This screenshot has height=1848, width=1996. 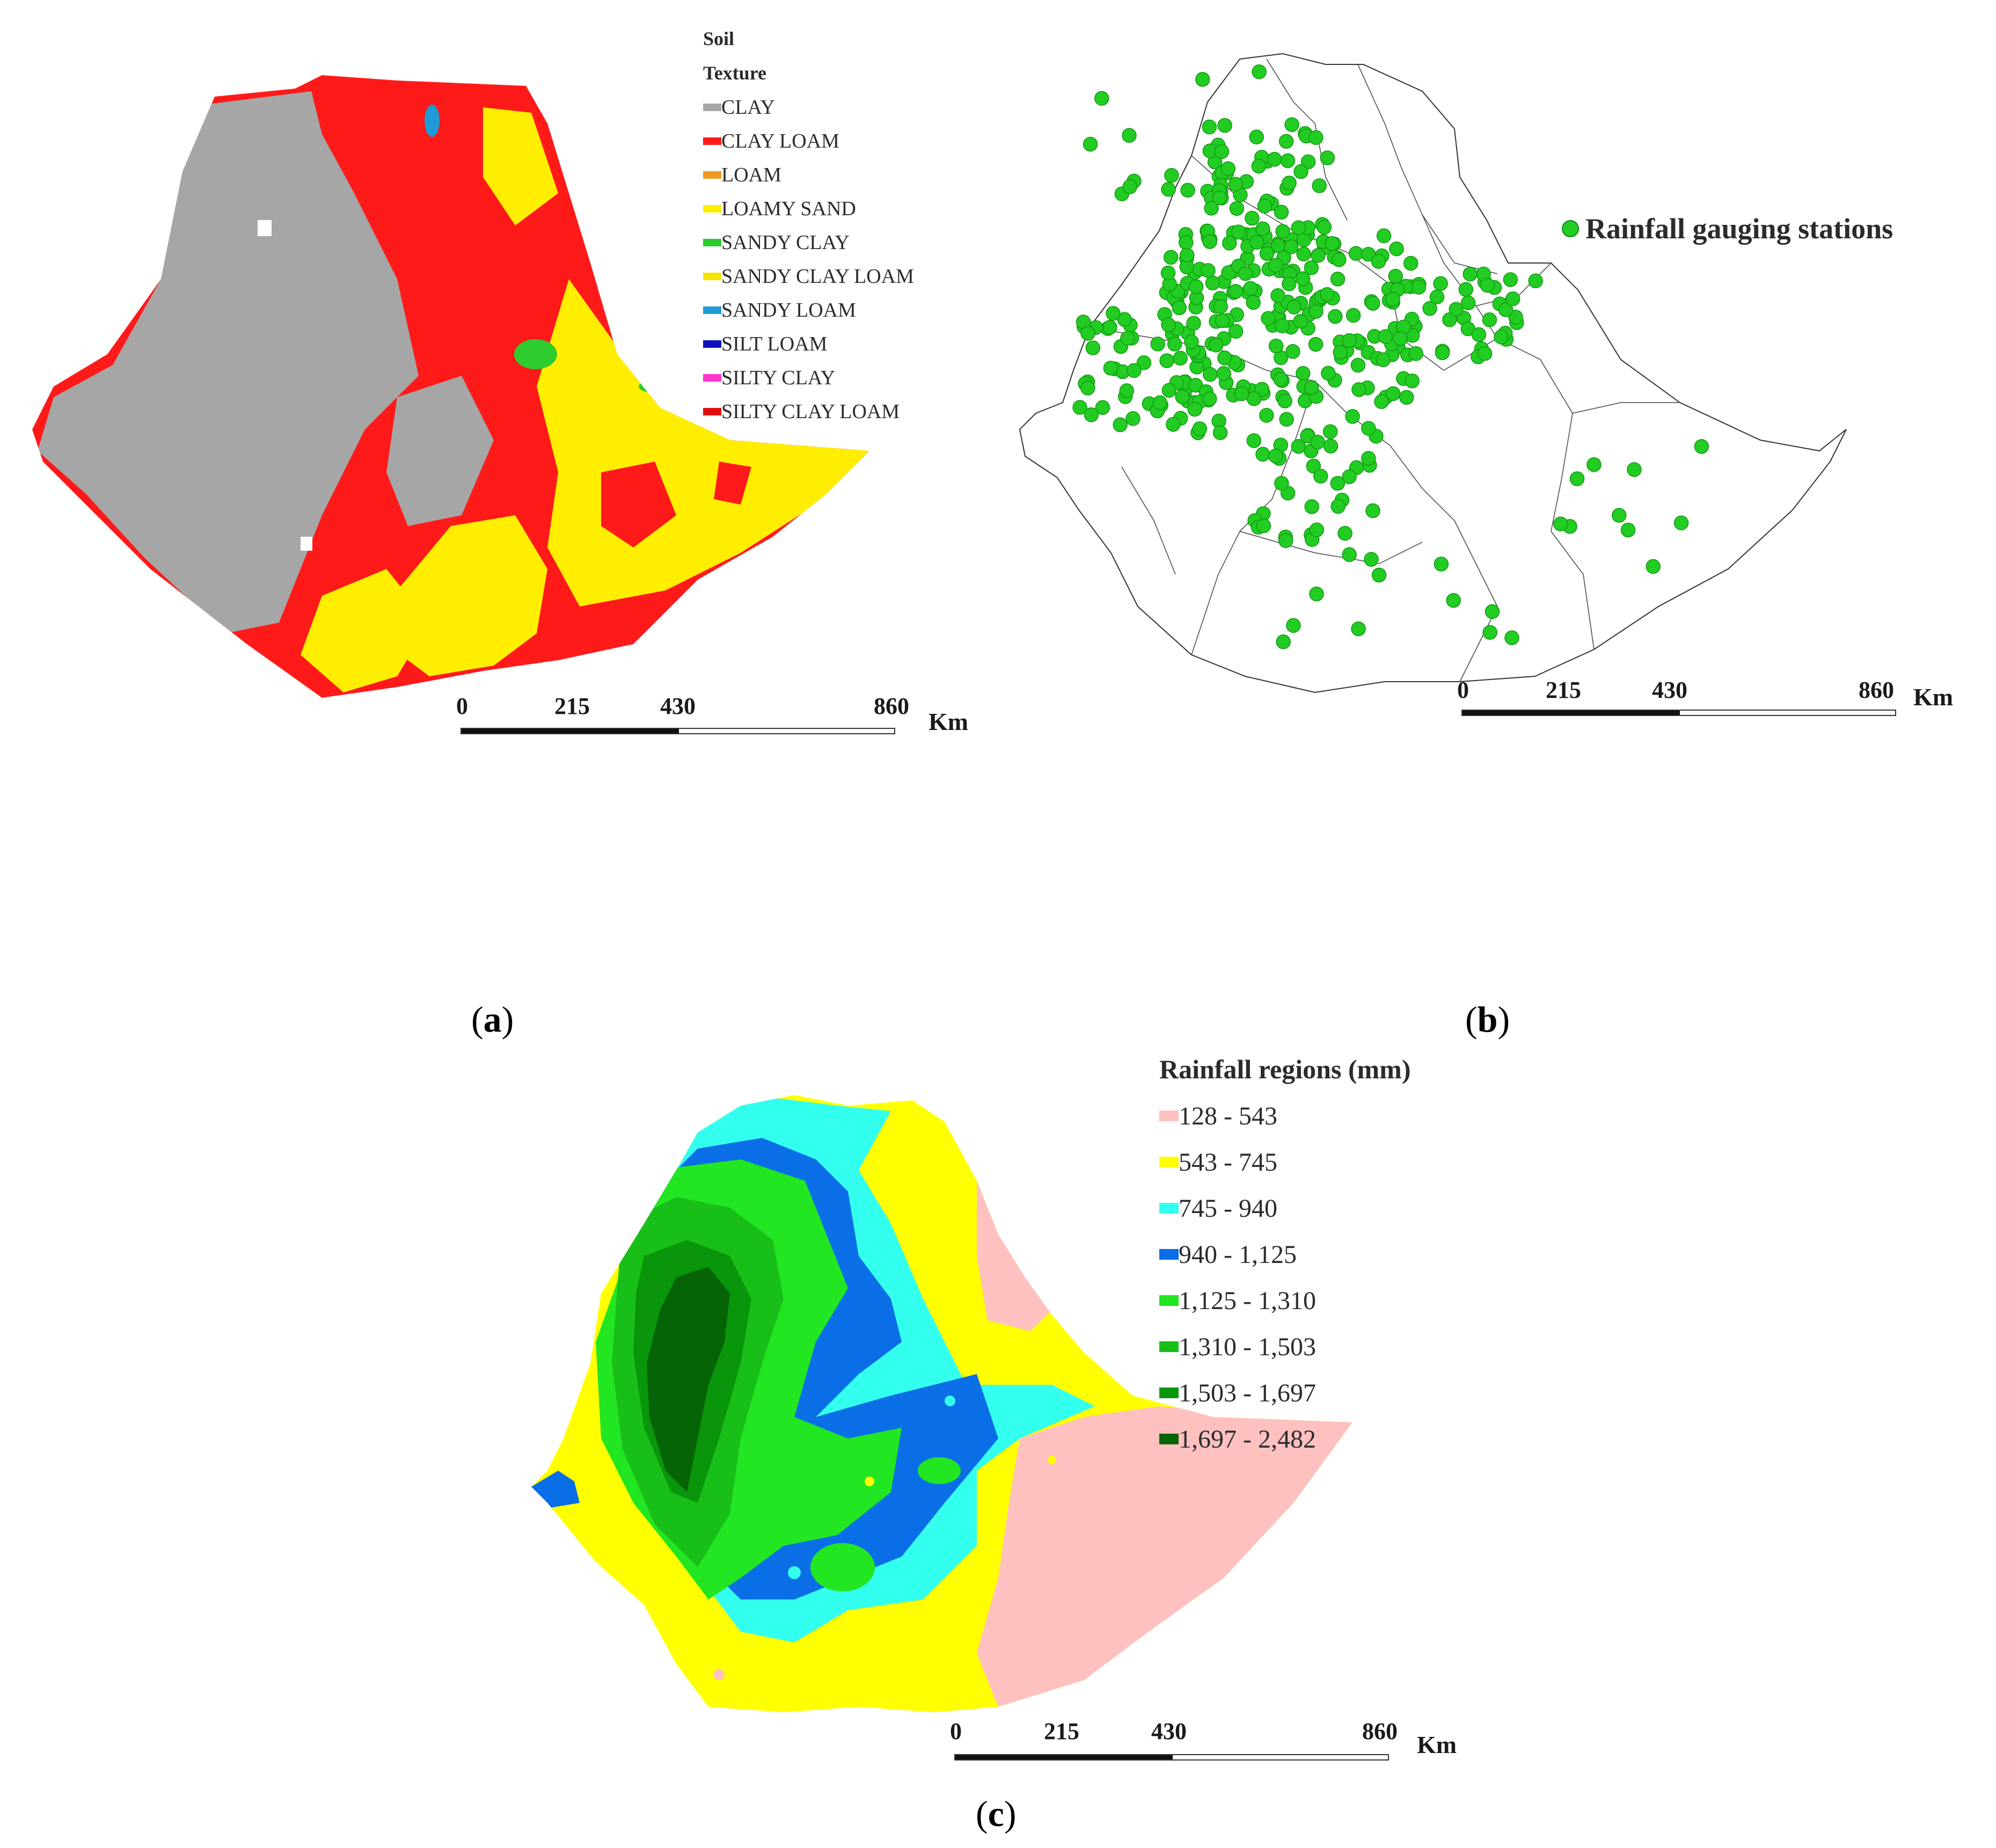 I want to click on rainfall-legend-item: 543 - 745, so click(x=1352, y=1162).